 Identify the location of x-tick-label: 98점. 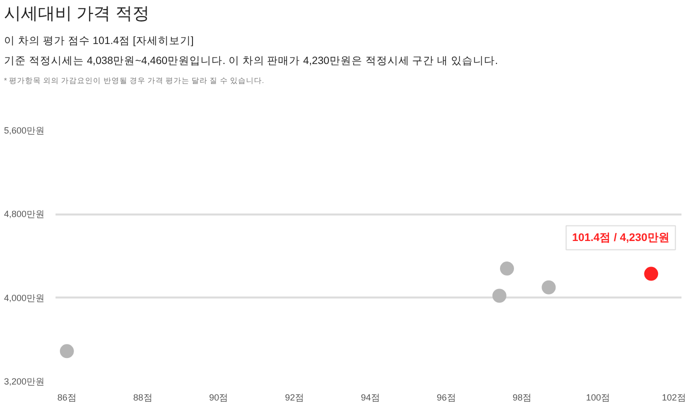
(522, 397).